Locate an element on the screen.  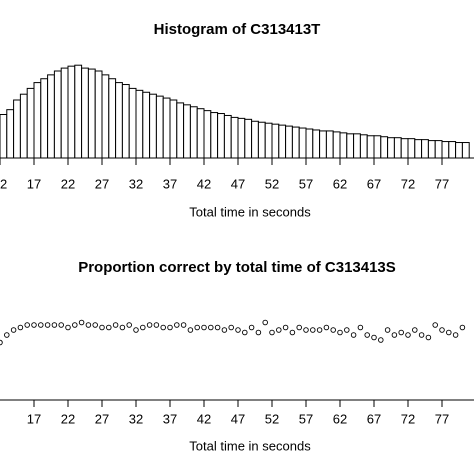
x-tick-label: 32 is located at coordinates (136, 418).